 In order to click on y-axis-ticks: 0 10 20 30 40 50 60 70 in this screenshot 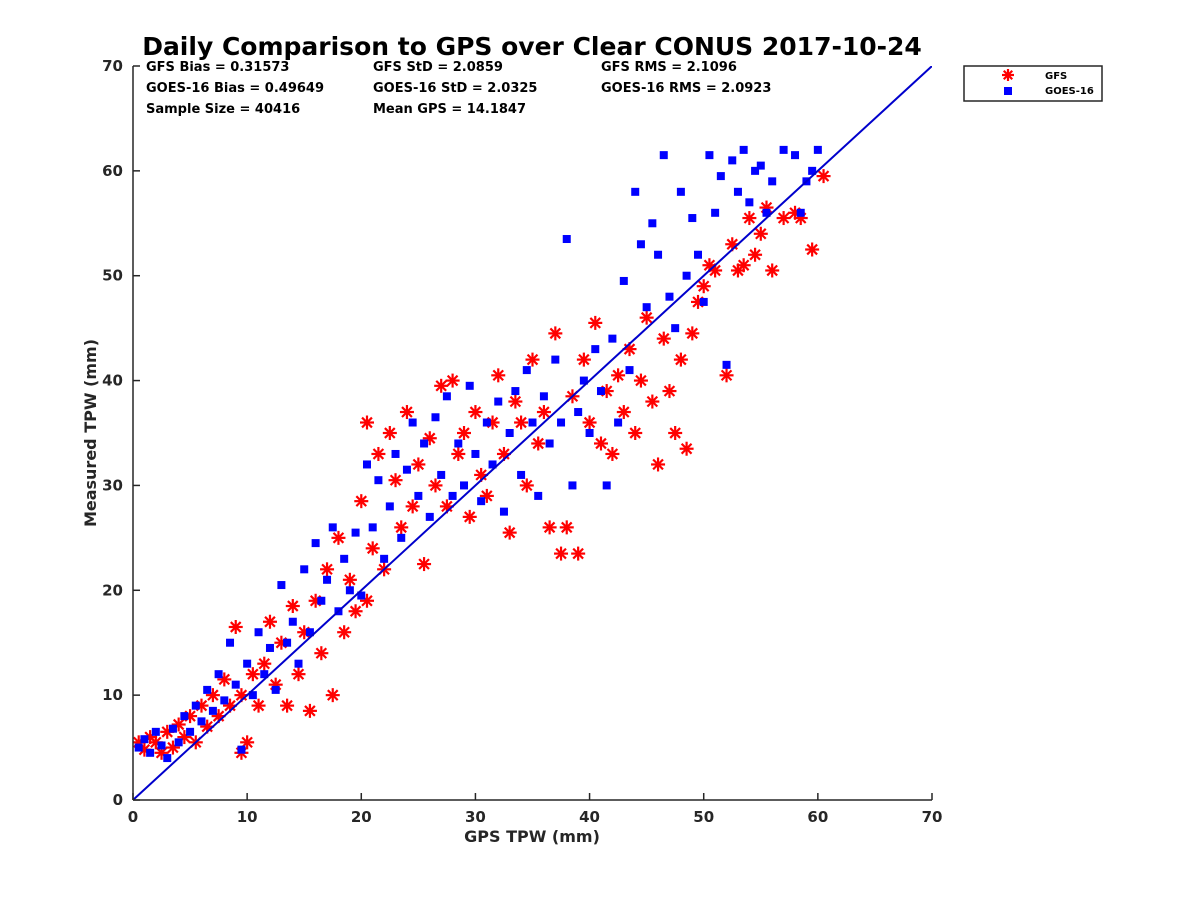, I will do `click(121, 433)`.